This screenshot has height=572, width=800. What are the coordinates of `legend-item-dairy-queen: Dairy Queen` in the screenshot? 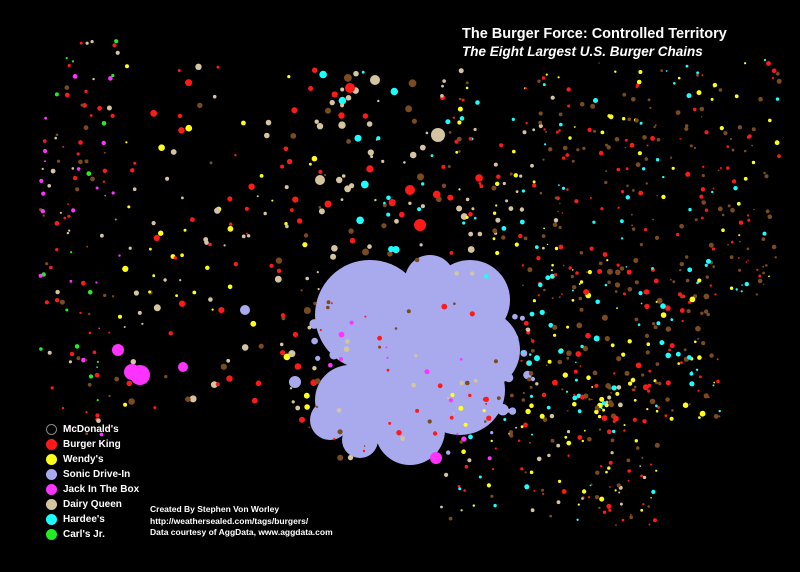 It's located at (92, 504).